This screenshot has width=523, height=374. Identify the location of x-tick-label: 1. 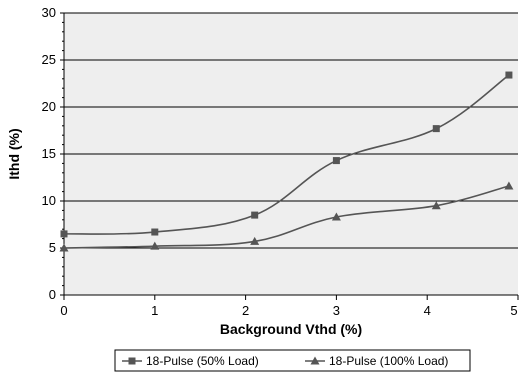
(154, 310).